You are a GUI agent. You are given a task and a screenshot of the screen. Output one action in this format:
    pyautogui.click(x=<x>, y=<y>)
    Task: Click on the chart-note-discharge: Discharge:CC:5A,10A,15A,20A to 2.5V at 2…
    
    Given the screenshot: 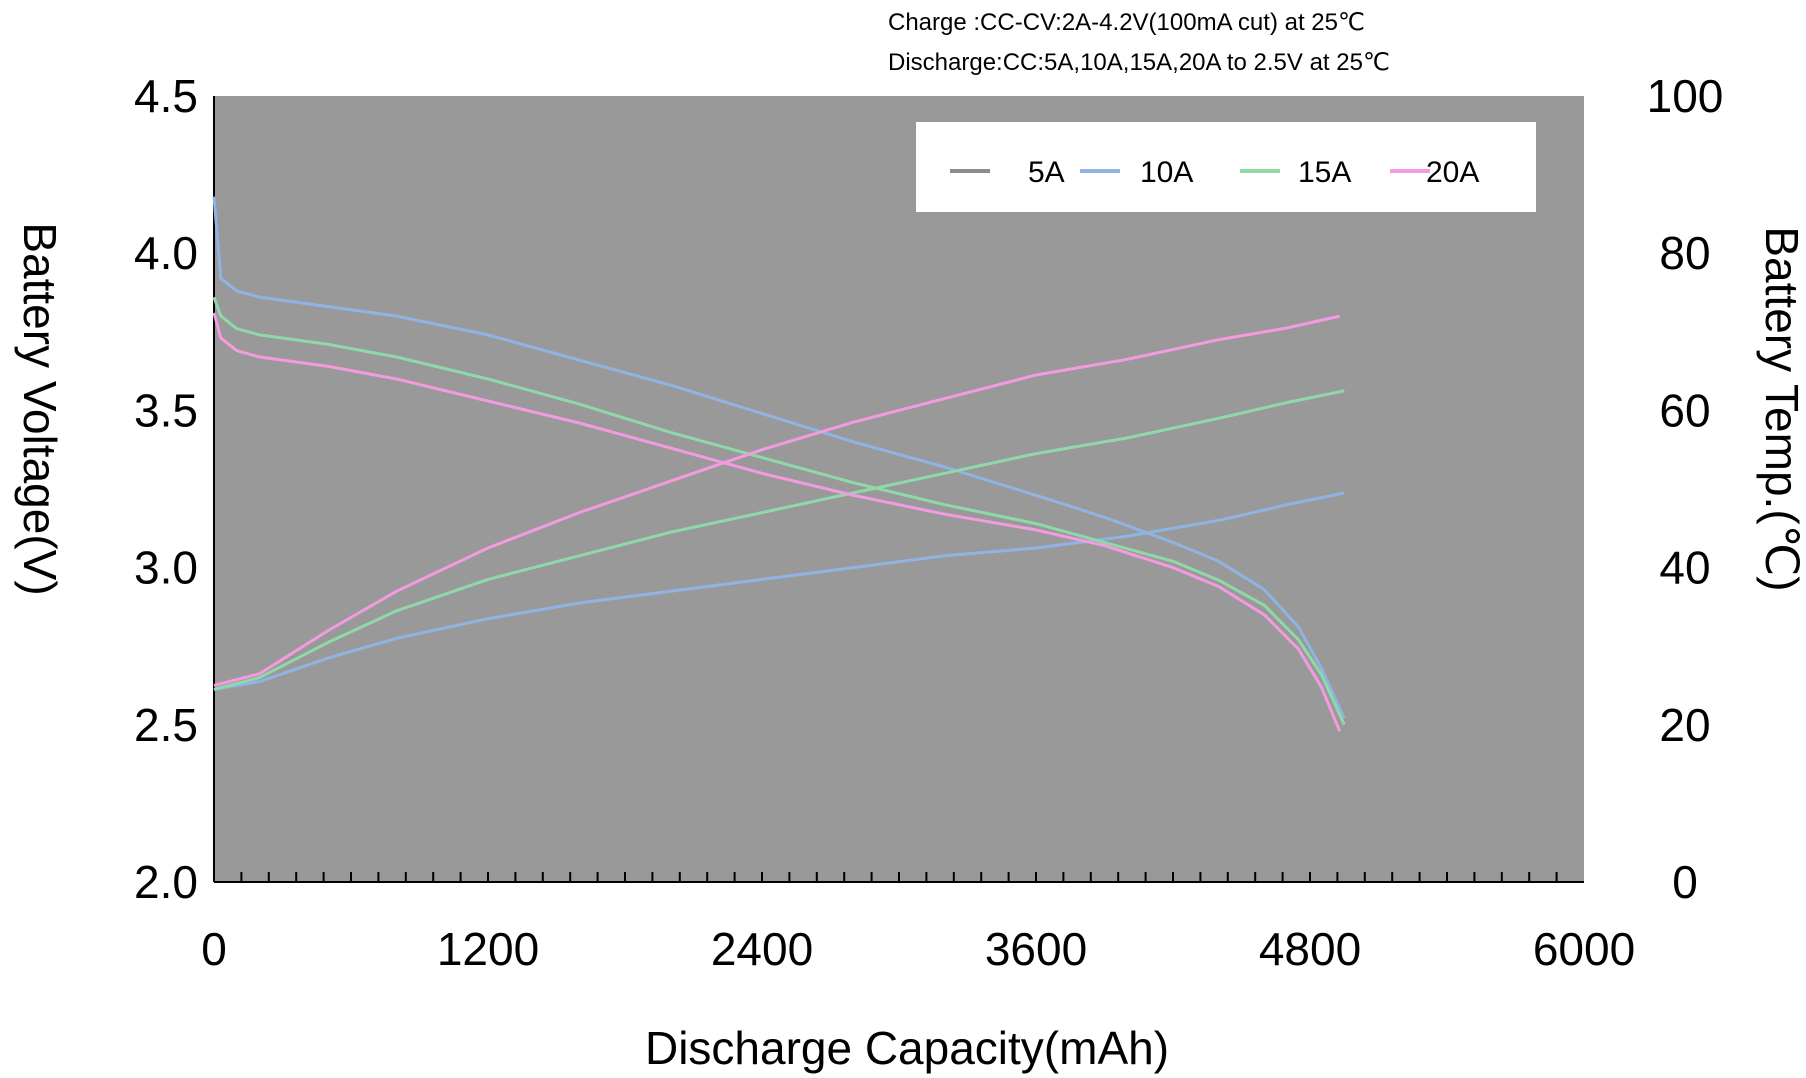 What is the action you would take?
    pyautogui.click(x=1139, y=62)
    